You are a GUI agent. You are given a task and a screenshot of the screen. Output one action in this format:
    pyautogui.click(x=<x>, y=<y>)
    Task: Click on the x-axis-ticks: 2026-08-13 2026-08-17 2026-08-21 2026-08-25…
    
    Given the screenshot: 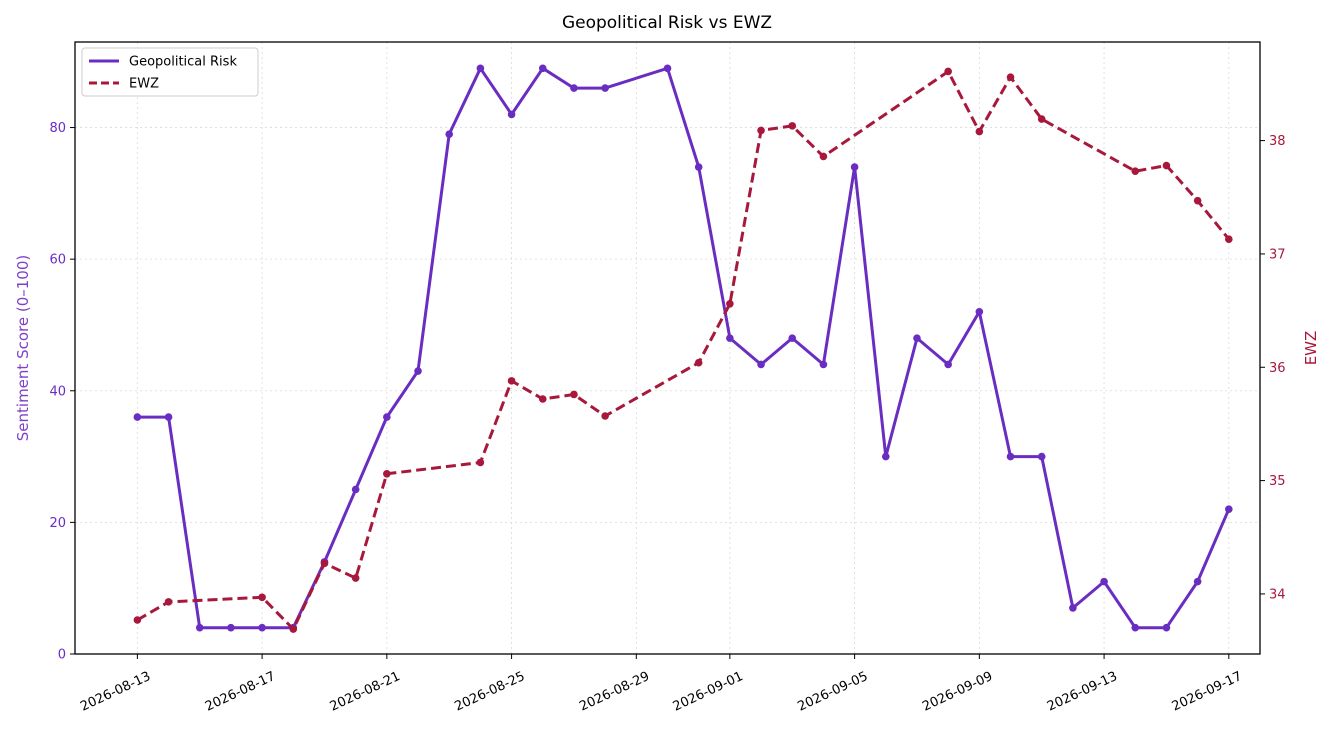 What is the action you would take?
    pyautogui.click(x=661, y=684)
    